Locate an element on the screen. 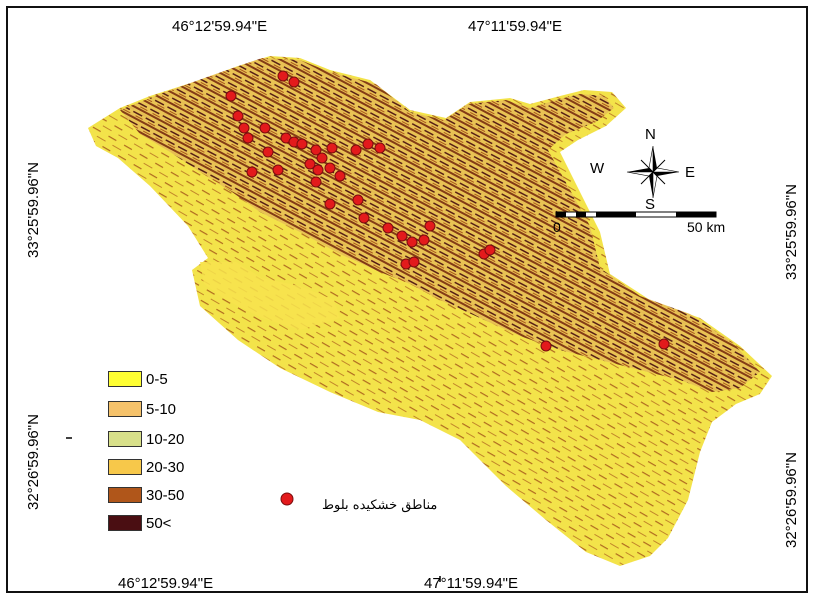 The height and width of the screenshot is (599, 816). scale-bar is located at coordinates (636, 214).